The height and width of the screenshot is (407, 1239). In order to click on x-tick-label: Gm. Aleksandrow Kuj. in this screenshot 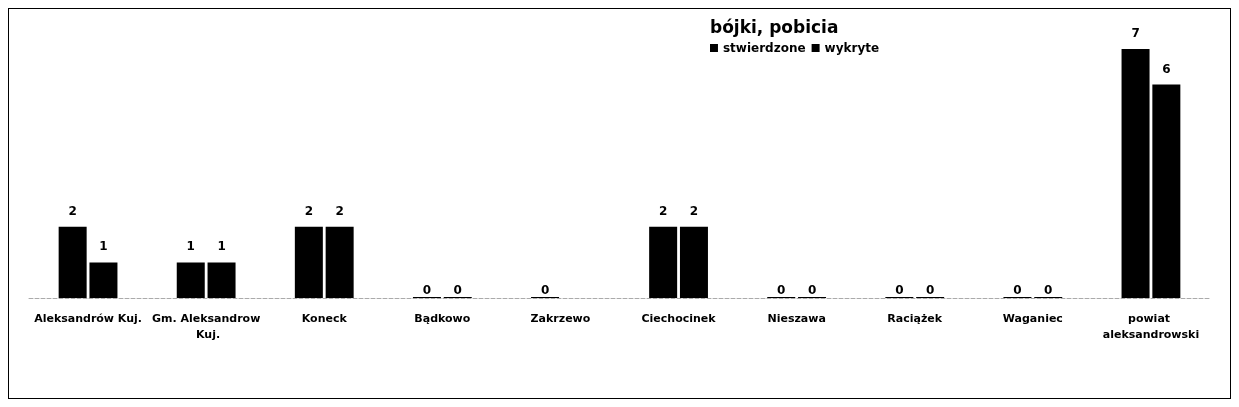, I will do `click(206, 326)`.